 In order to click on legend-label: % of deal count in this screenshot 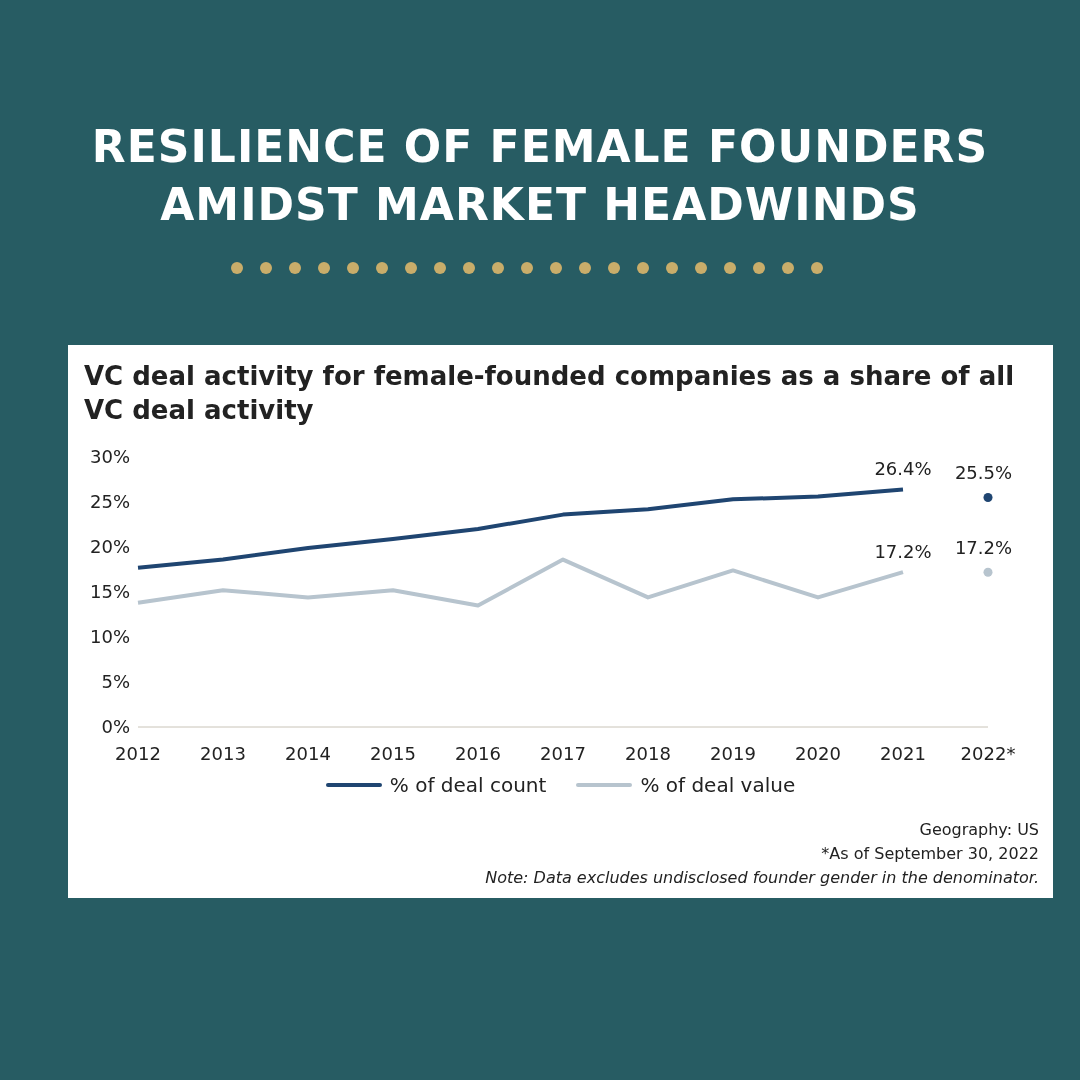, I will do `click(468, 785)`.